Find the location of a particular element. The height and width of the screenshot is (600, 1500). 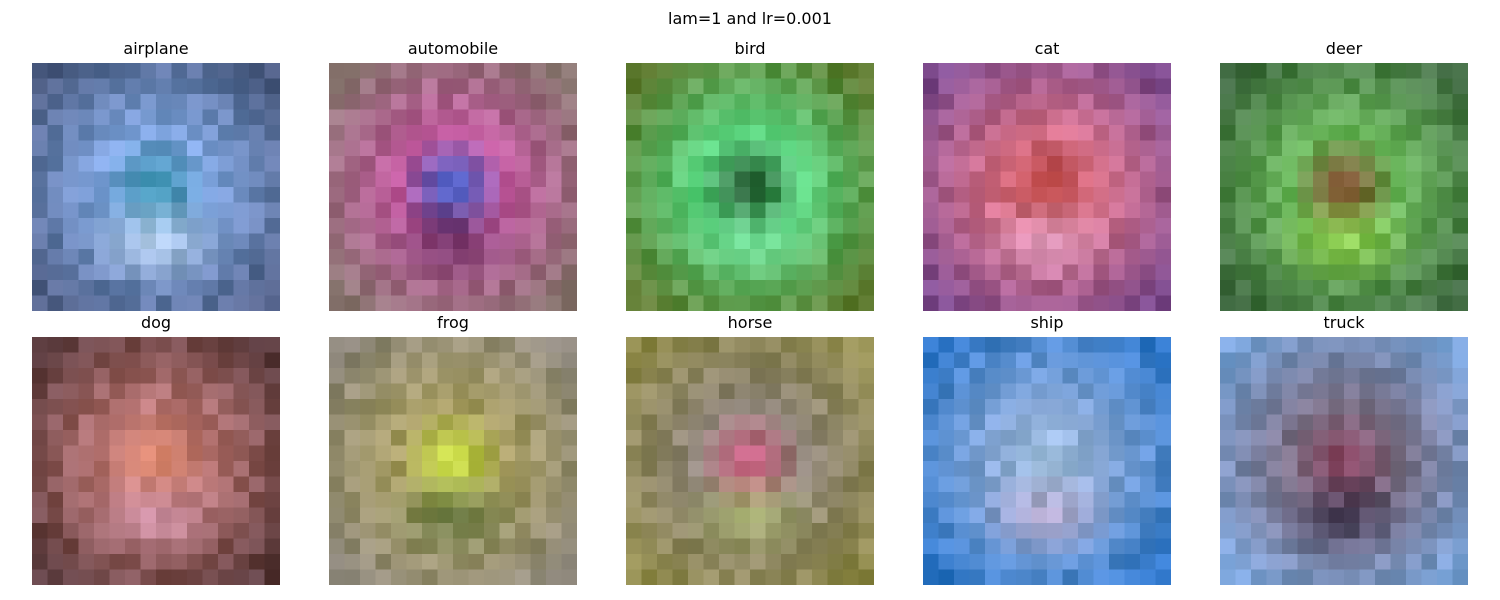

weight-image-svg is located at coordinates (156, 187).